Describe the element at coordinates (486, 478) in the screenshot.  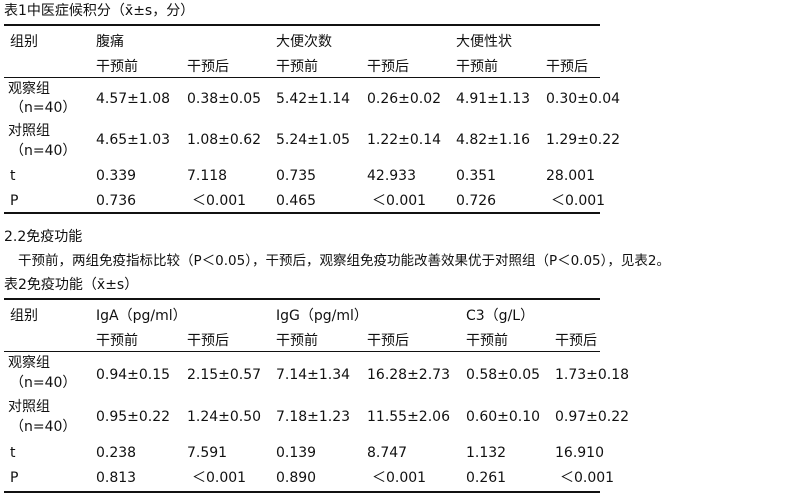
I see `table2-row-p-val5: 0.261` at that location.